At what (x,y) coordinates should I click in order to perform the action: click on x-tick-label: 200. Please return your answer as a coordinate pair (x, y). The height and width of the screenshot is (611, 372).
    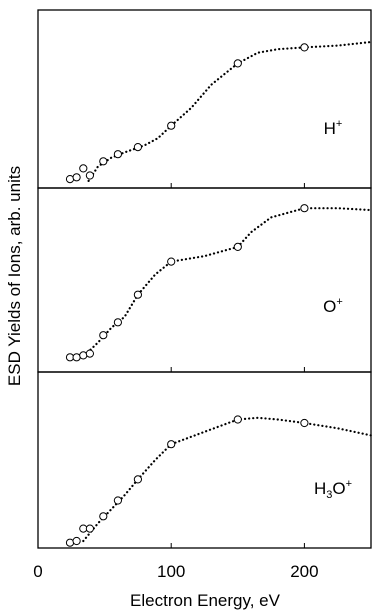
    Looking at the image, I should click on (304, 571).